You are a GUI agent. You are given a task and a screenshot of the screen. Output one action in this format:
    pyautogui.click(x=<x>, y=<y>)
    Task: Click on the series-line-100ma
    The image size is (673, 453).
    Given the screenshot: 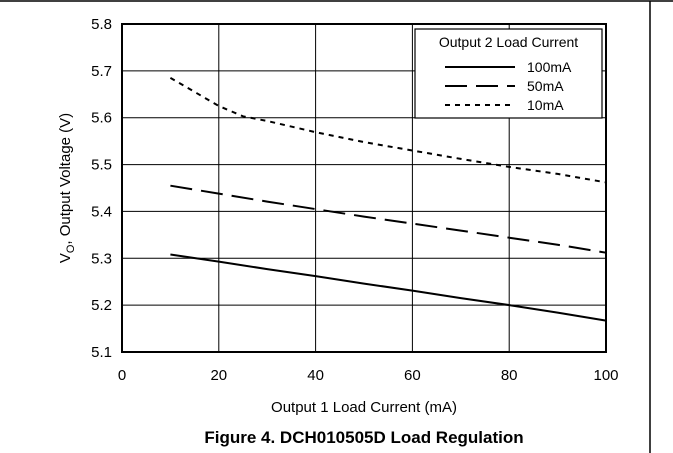 What is the action you would take?
    pyautogui.click(x=388, y=287)
    